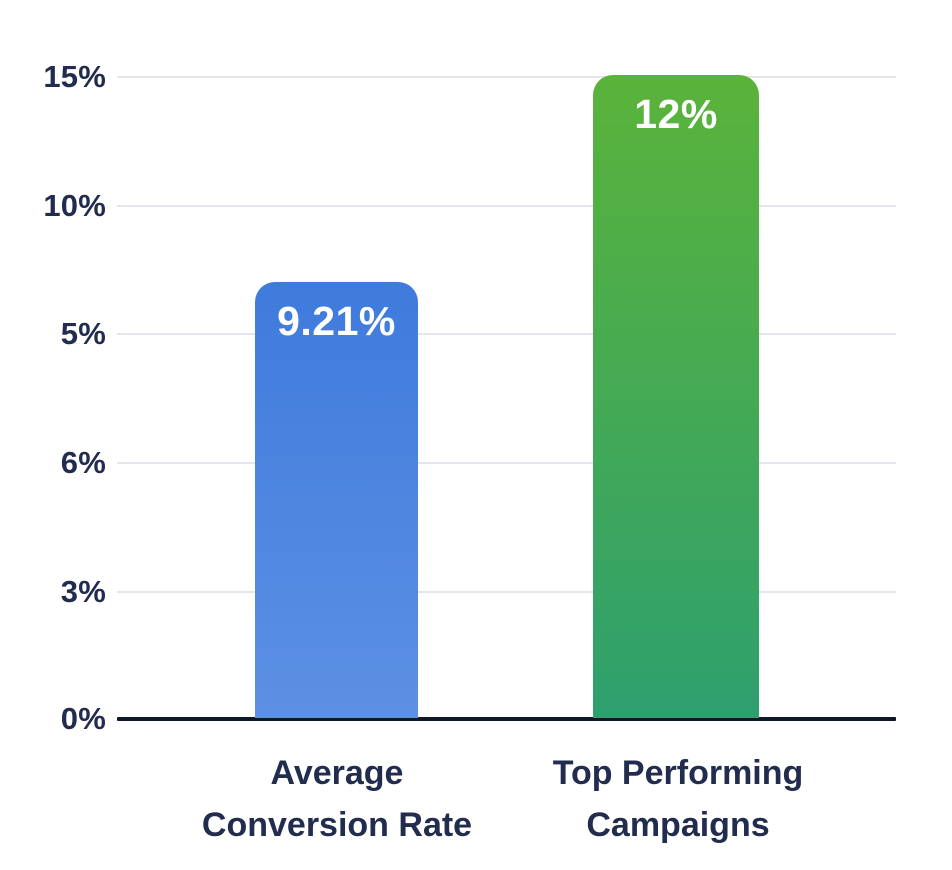 This screenshot has width=952, height=870. What do you see at coordinates (83, 333) in the screenshot?
I see `y-tick-label: 5%` at bounding box center [83, 333].